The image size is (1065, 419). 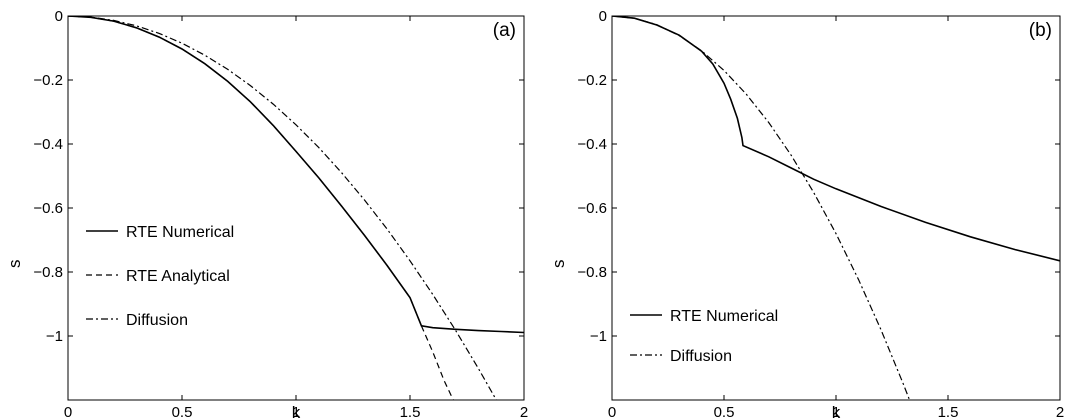 What do you see at coordinates (504, 30) in the screenshot?
I see `panel-label: (a)` at bounding box center [504, 30].